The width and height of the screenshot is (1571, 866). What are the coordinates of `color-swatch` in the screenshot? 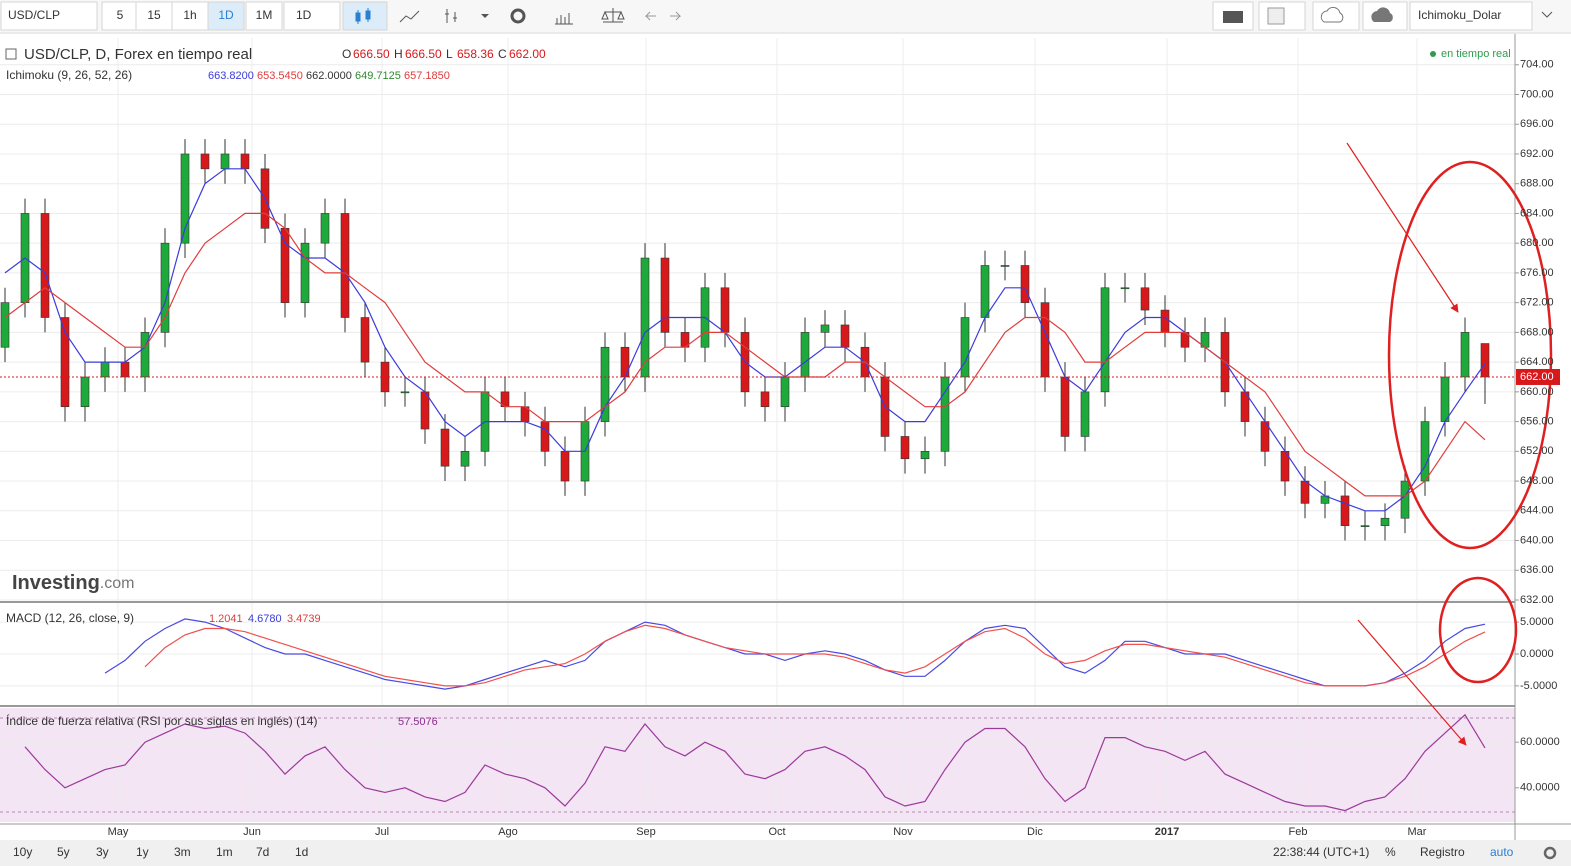 It's located at (1276, 16).